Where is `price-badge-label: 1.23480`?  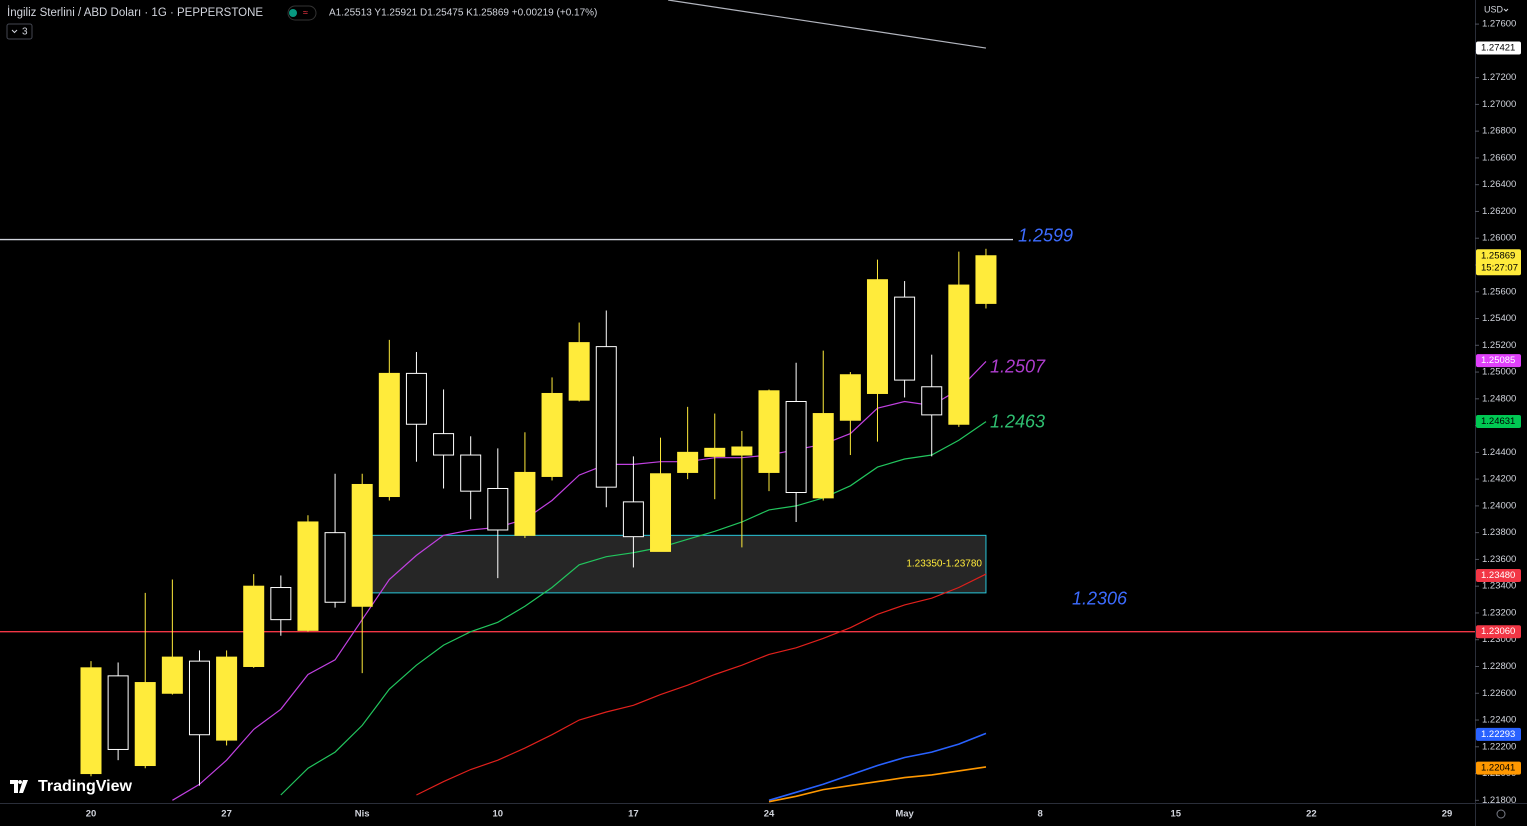 price-badge-label: 1.23480 is located at coordinates (1498, 575).